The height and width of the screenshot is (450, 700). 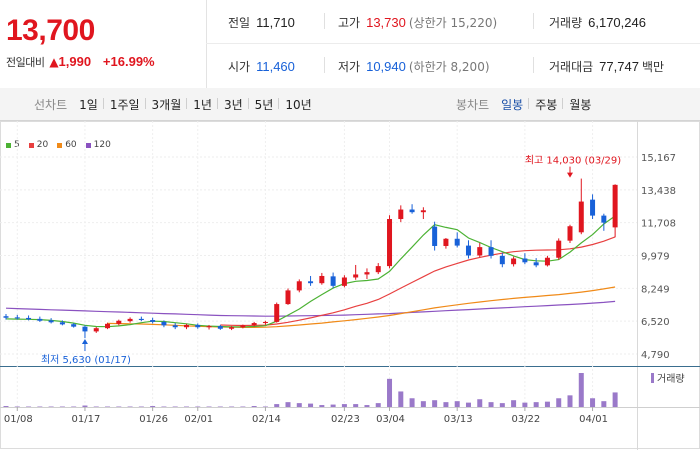 I want to click on low-arrow-head, so click(x=84, y=342).